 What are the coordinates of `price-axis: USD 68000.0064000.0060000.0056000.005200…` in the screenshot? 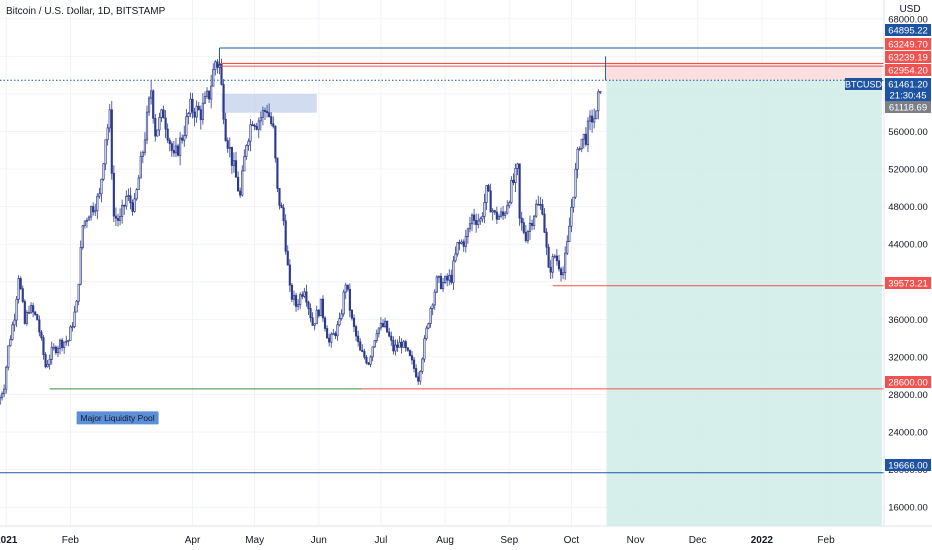 It's located at (888, 263).